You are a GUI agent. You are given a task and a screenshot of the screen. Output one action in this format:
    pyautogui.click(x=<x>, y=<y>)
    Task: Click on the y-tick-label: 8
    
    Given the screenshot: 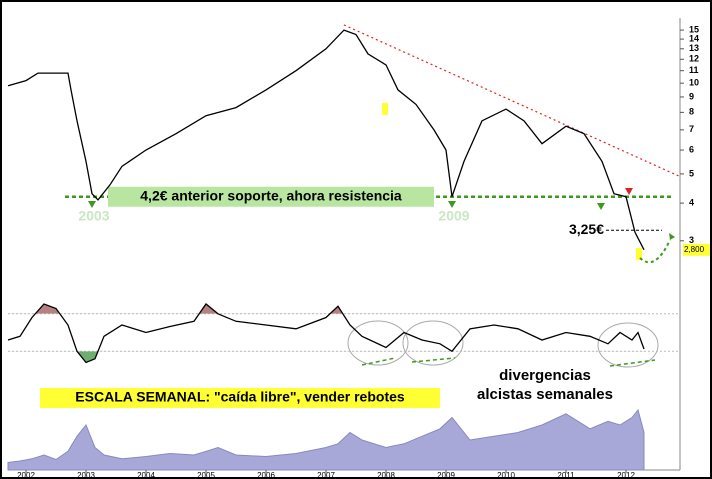 What is the action you would take?
    pyautogui.click(x=691, y=112)
    